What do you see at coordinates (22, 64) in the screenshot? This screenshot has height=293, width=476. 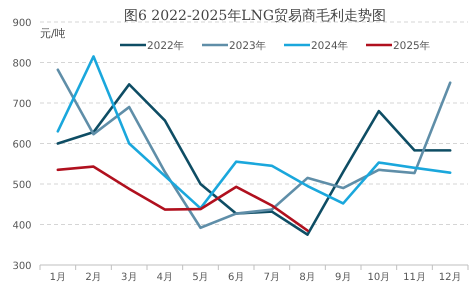 I see `y-tick-label: 800` at bounding box center [22, 64].